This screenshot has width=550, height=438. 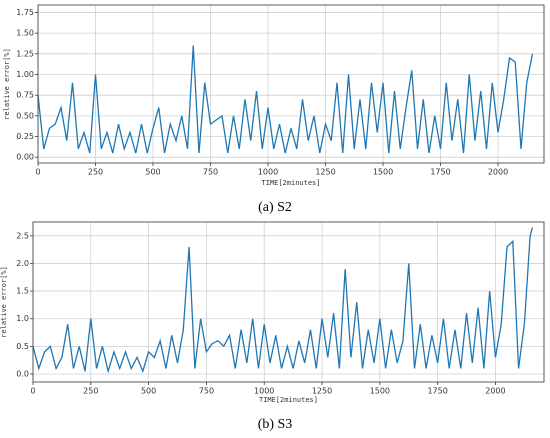 What do you see at coordinates (22, 318) in the screenshot?
I see `y-tick-label: 1.0` at bounding box center [22, 318].